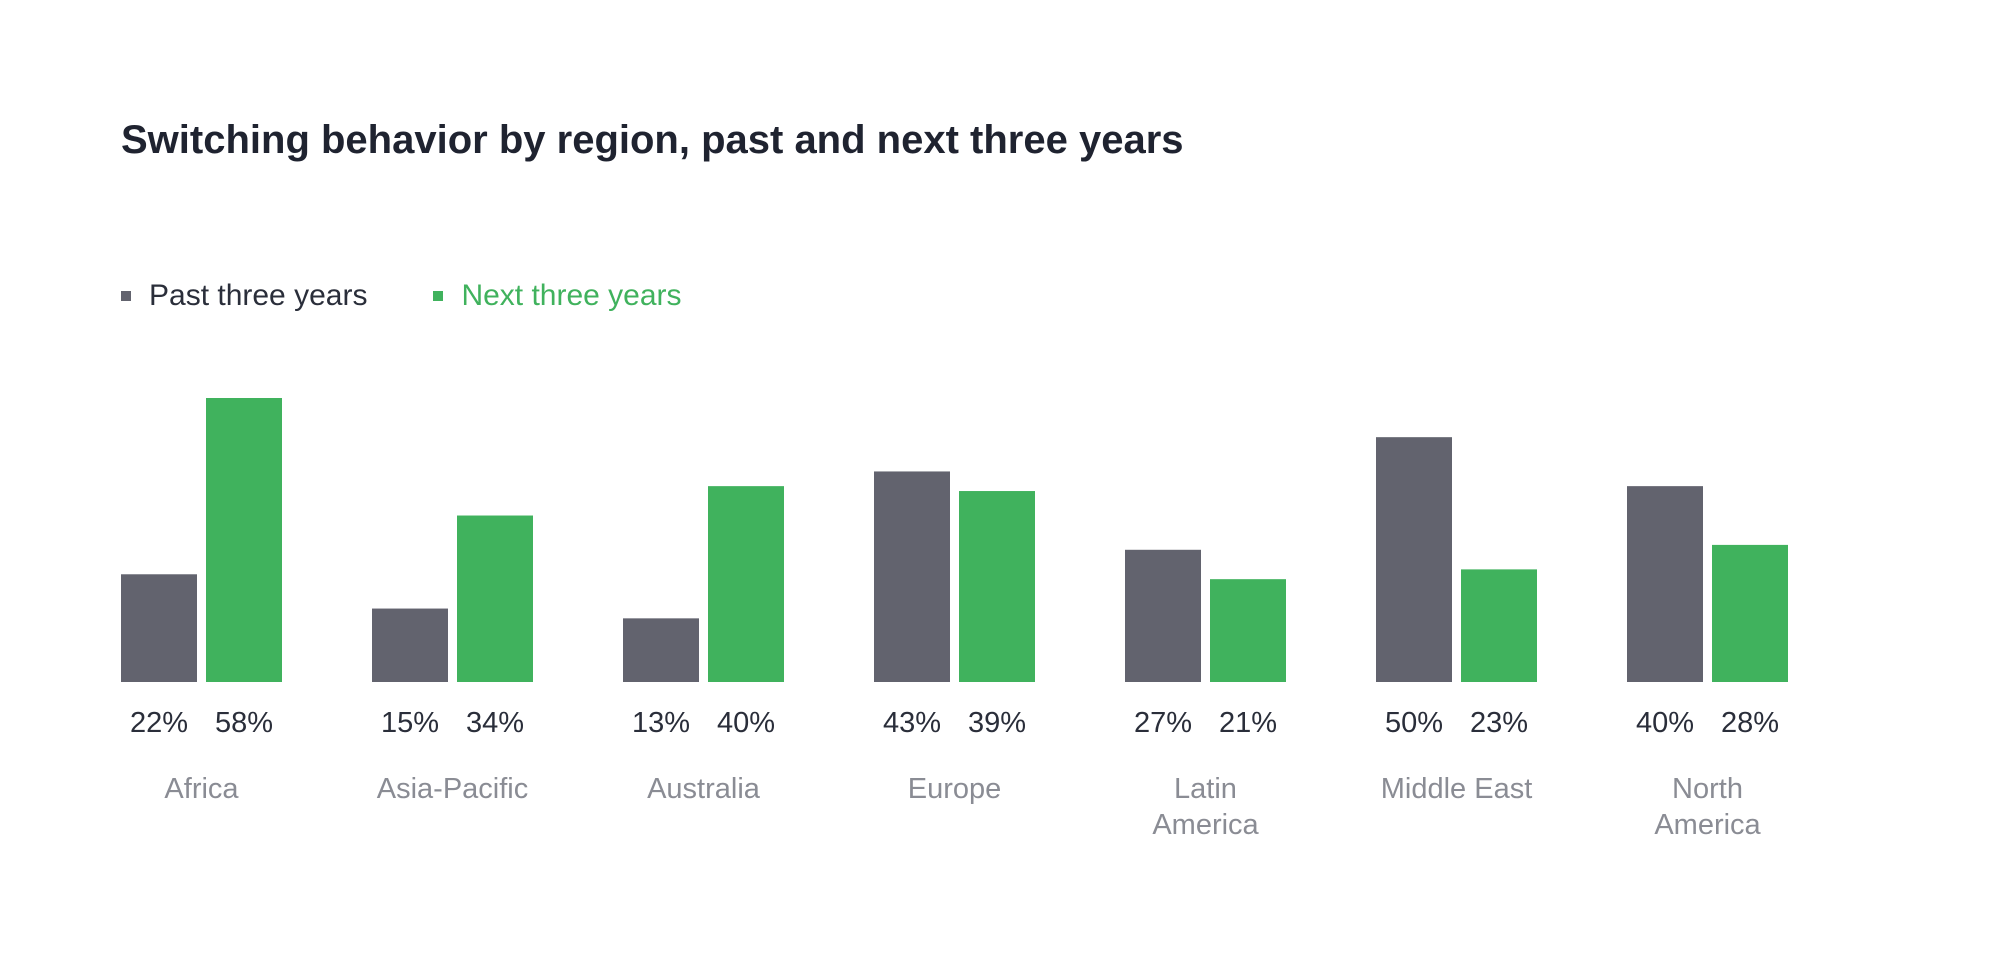 This screenshot has height=960, width=2010. Describe the element at coordinates (704, 789) in the screenshot. I see `category-label-2: Australia` at that location.